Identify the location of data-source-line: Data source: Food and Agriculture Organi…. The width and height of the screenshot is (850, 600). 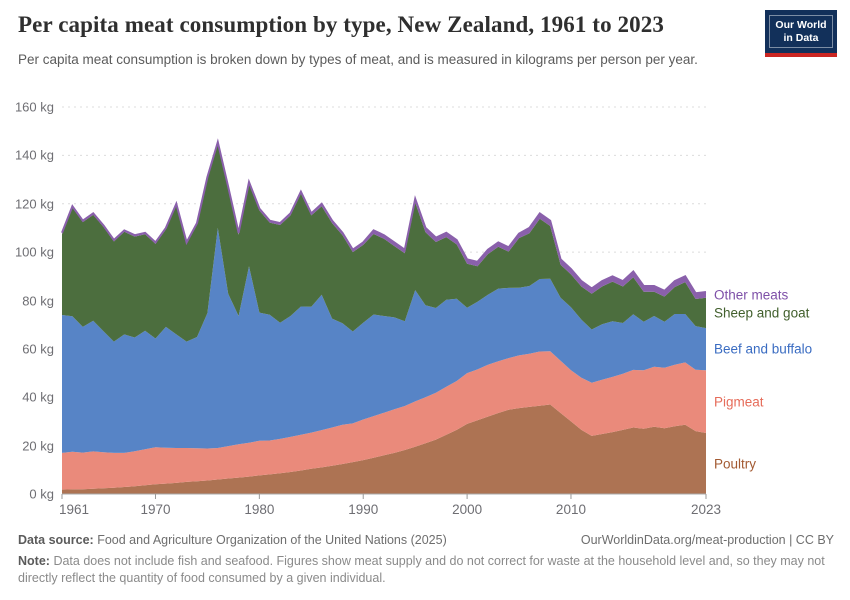
(232, 540).